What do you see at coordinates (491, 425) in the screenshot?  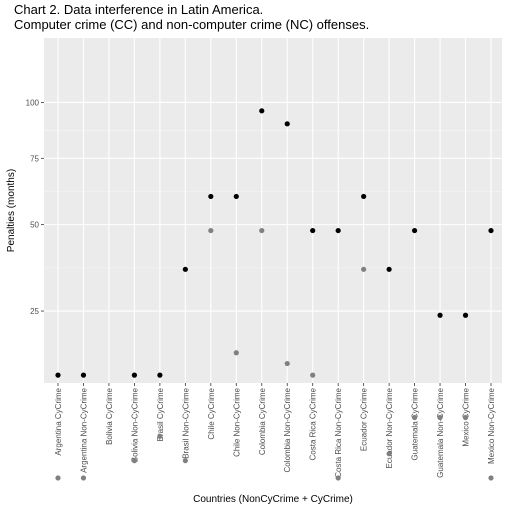 I see `x-tick-label: Mexico Non-CyCrime` at bounding box center [491, 425].